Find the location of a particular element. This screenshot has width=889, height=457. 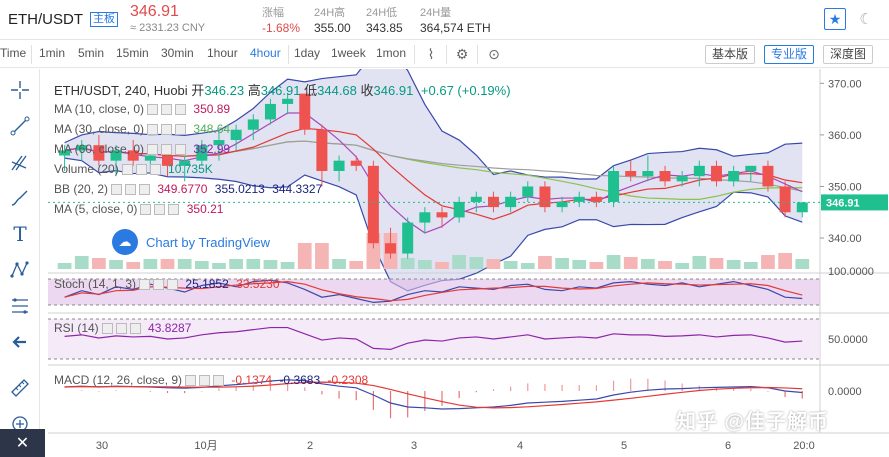

trend-line-icon is located at coordinates (20, 126).